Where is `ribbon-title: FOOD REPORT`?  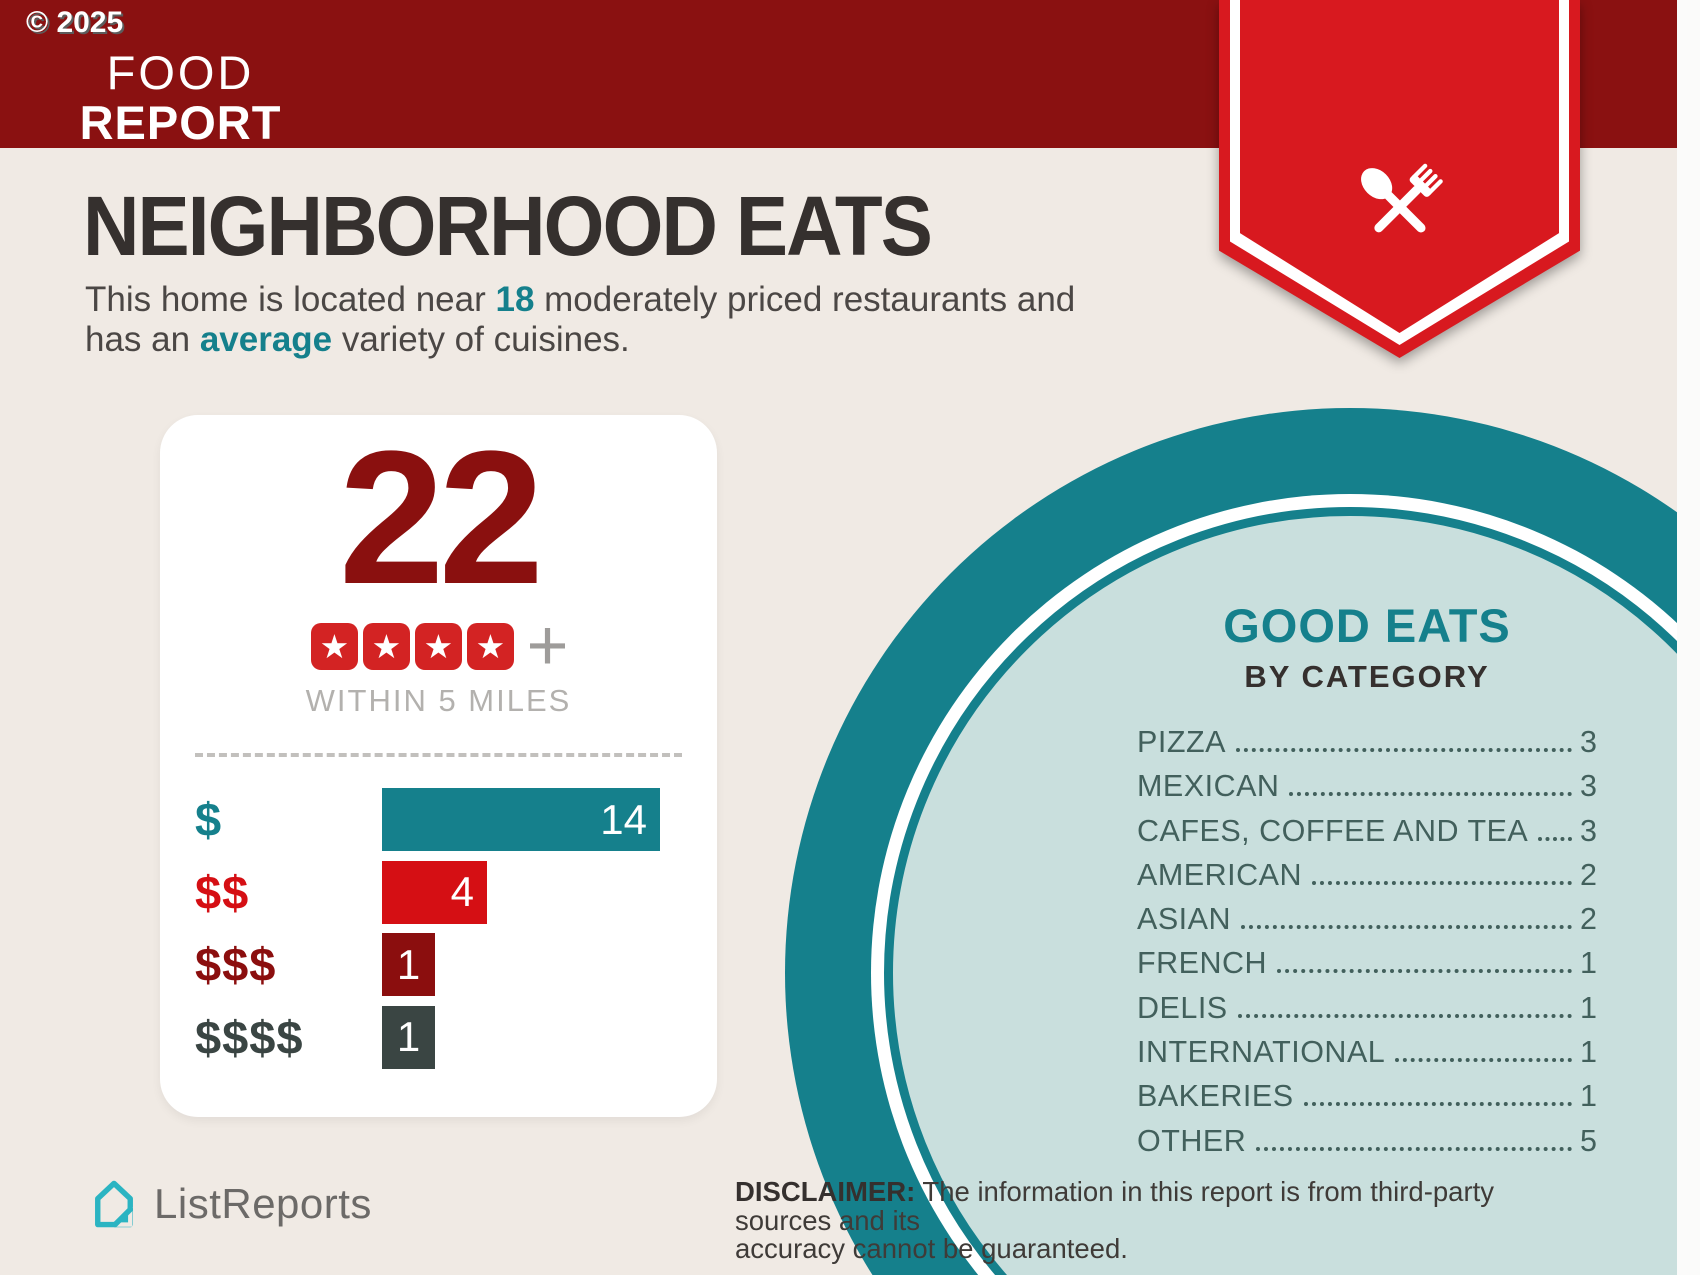 ribbon-title: FOOD REPORT is located at coordinates (180, 98).